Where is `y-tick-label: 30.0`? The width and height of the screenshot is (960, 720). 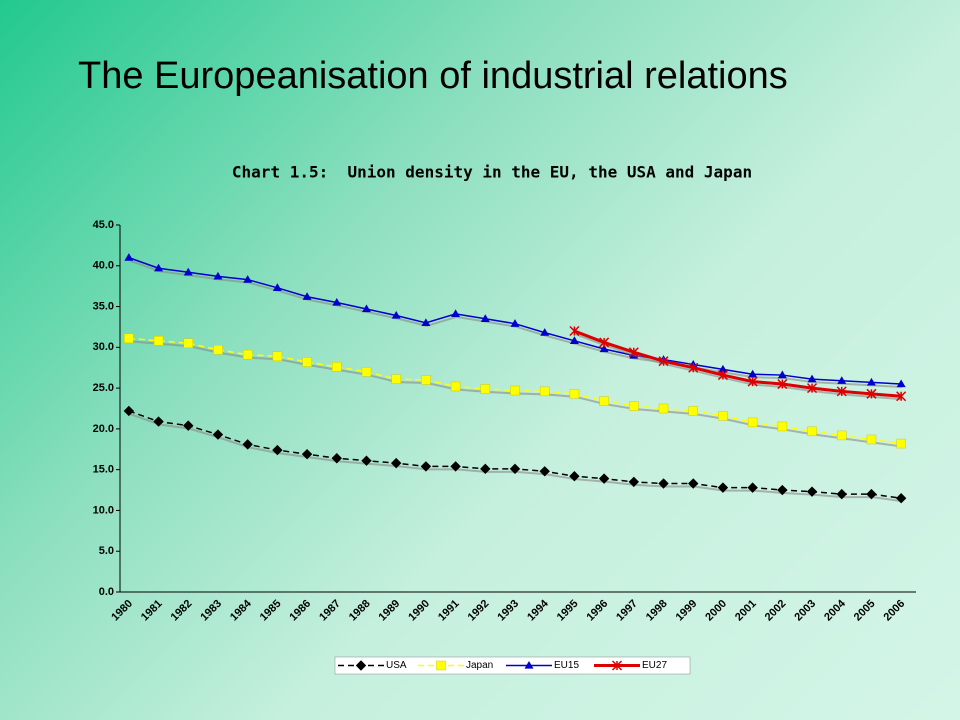
y-tick-label: 30.0 is located at coordinates (103, 347).